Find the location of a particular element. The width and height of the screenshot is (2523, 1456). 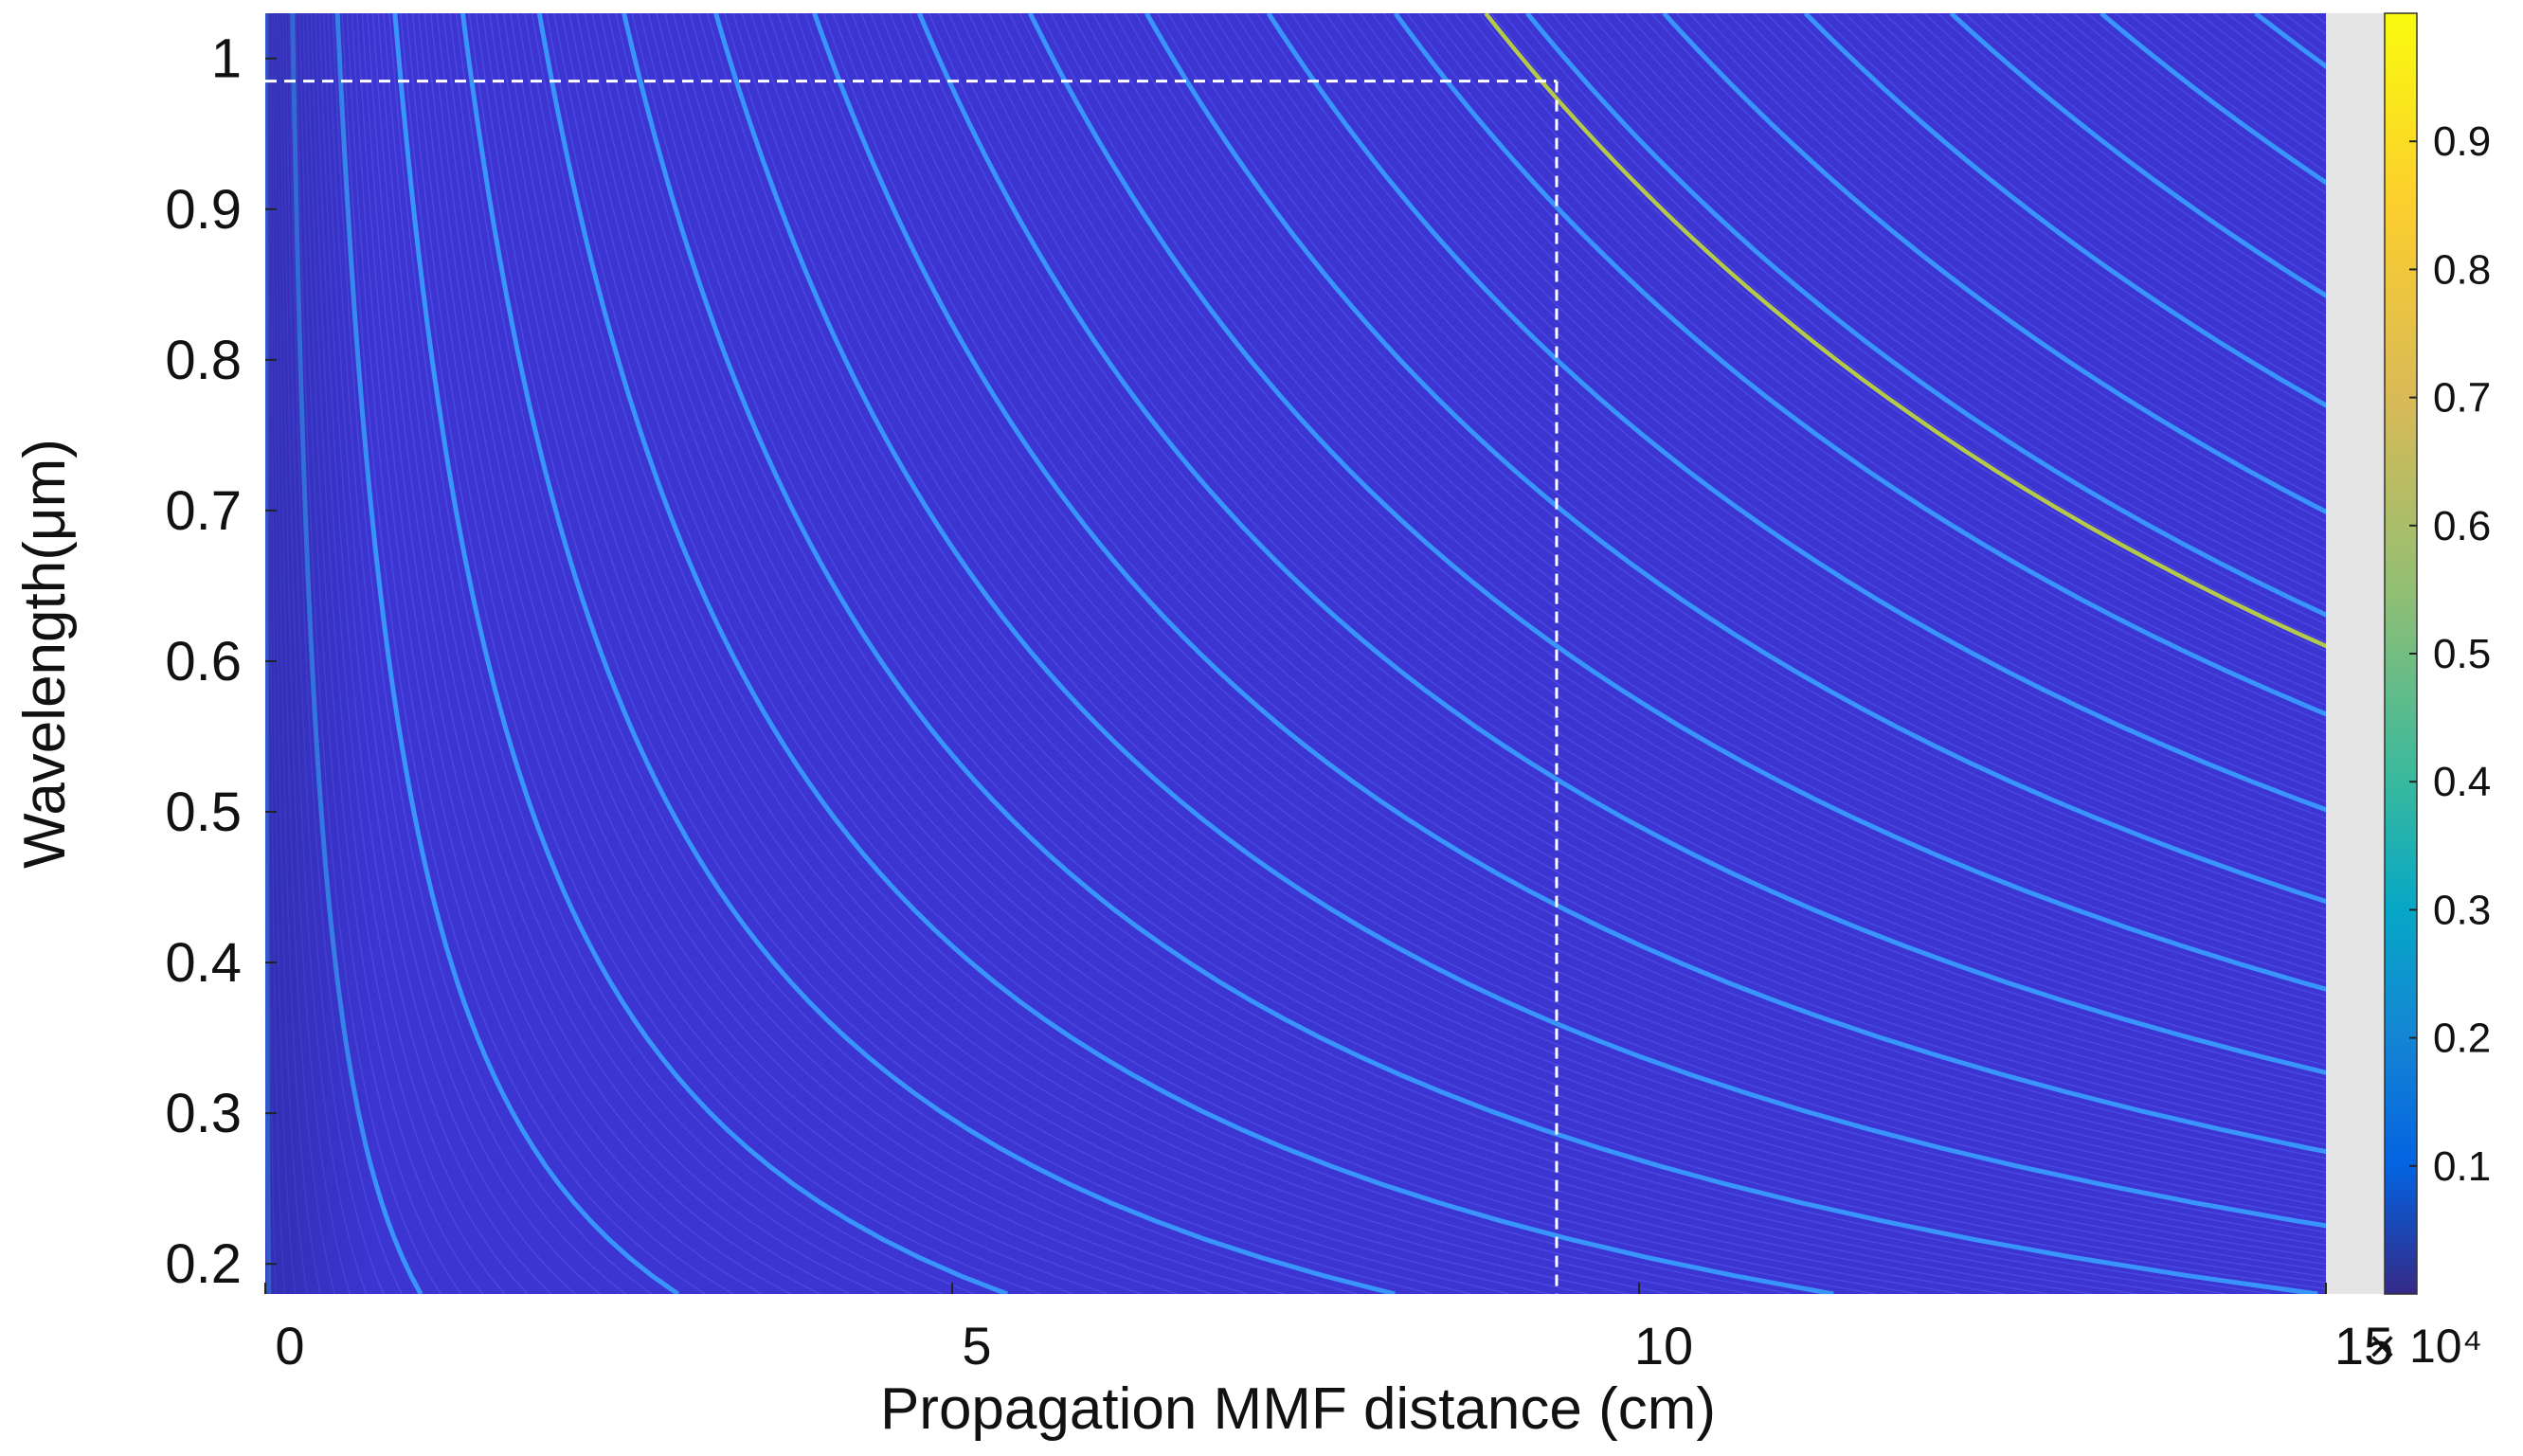

y-tick-label: 0.8 is located at coordinates (203, 360).